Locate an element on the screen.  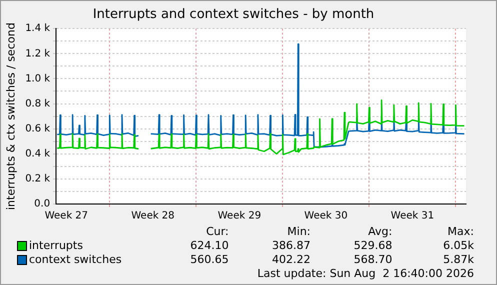
y-tick-label: 0.0 is located at coordinates (42, 204).